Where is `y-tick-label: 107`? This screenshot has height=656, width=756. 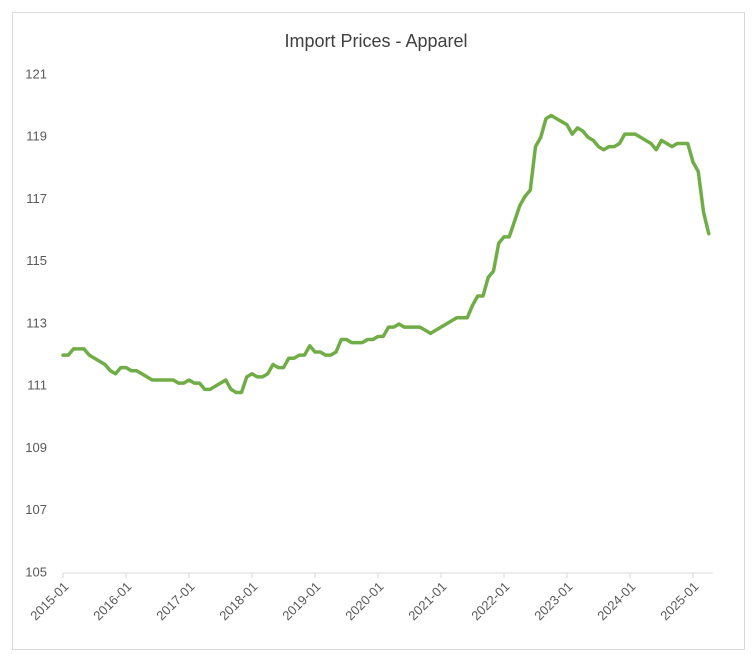 y-tick-label: 107 is located at coordinates (36, 509).